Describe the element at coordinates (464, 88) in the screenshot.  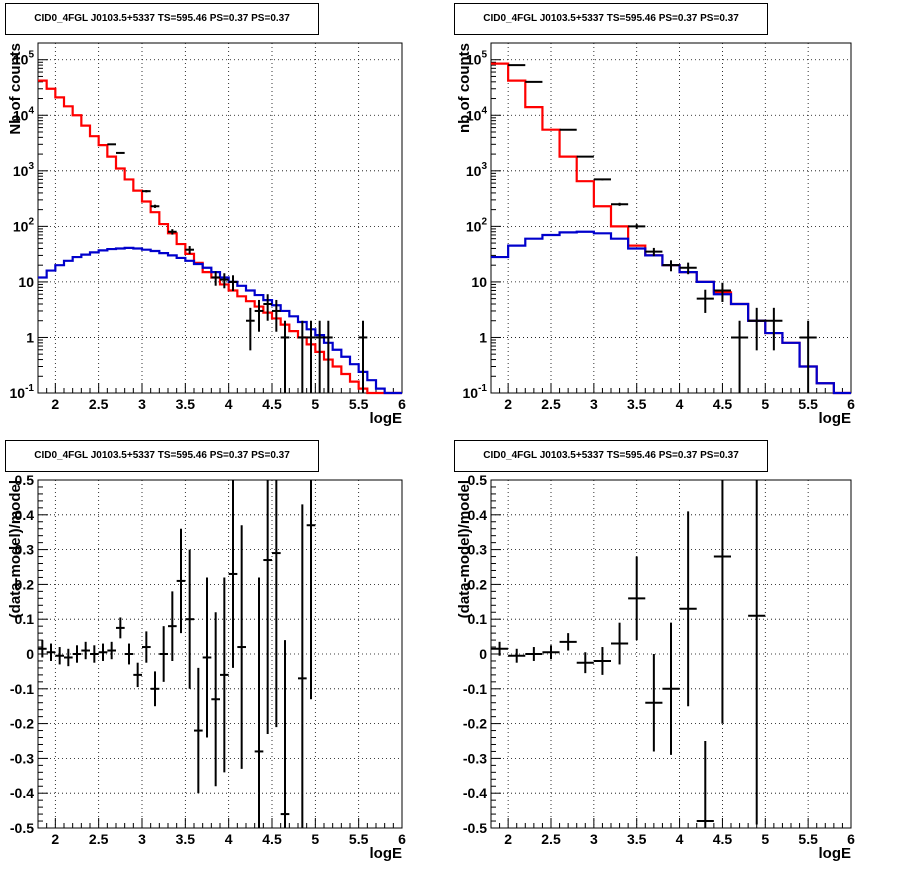
I see `y-axis-title: nb of counts` at that location.